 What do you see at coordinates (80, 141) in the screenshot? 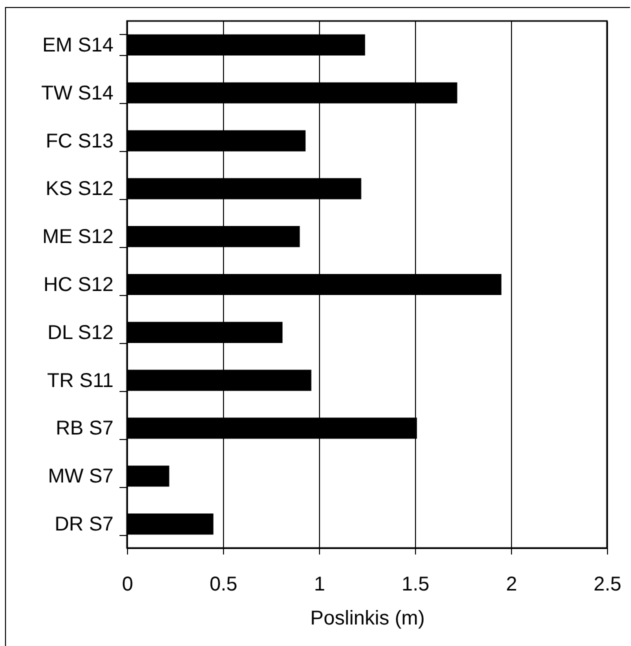
I see `y-tick-label: FC S13` at bounding box center [80, 141].